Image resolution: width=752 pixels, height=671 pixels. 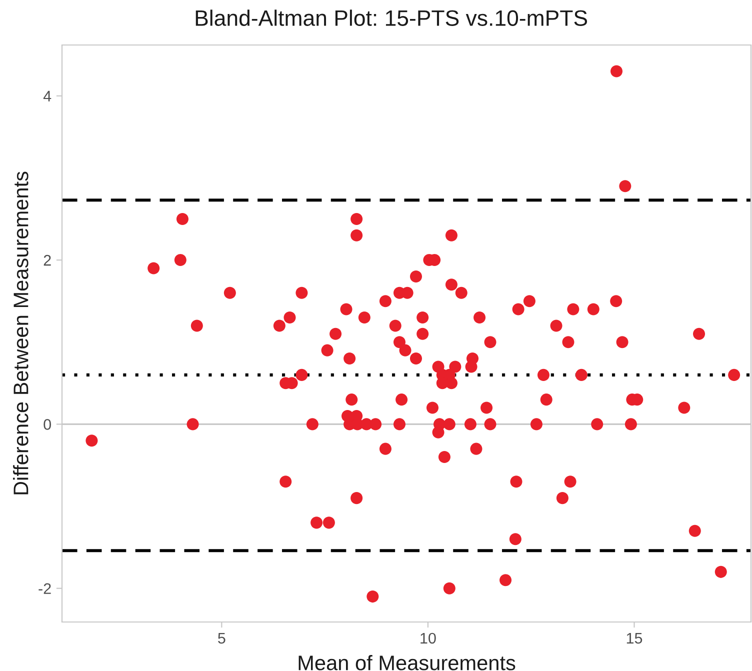 What do you see at coordinates (392, 18) in the screenshot?
I see `chart-title: Bland-Altman Plot: 15-PTS vs.10-mPTS` at bounding box center [392, 18].